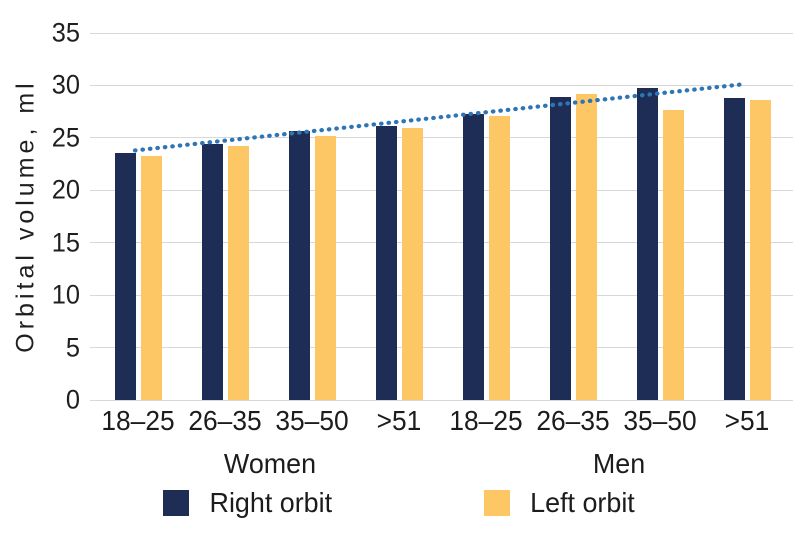 This screenshot has height=535, width=800. Describe the element at coordinates (65, 189) in the screenshot. I see `y-tick-label: 20` at that location.